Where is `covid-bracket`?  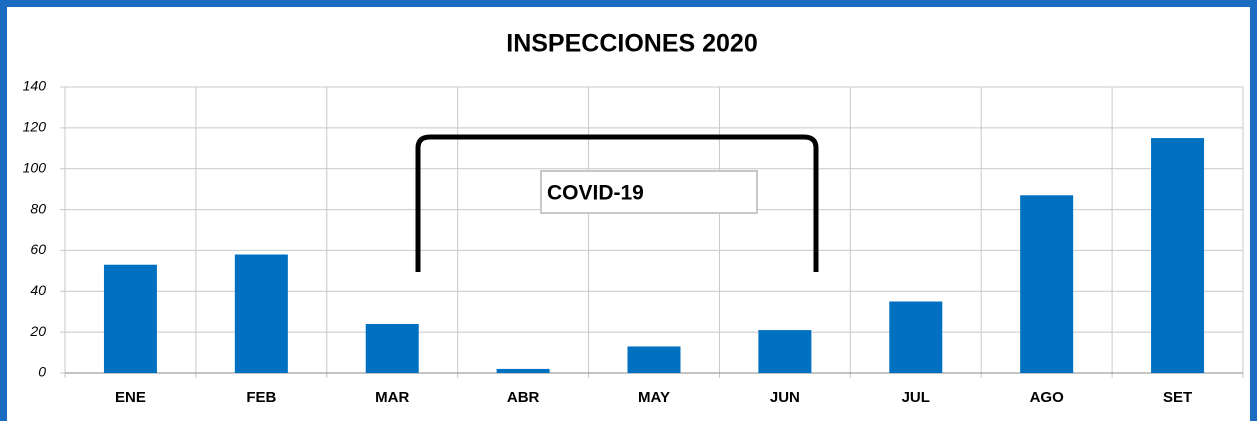
covid-bracket is located at coordinates (617, 203).